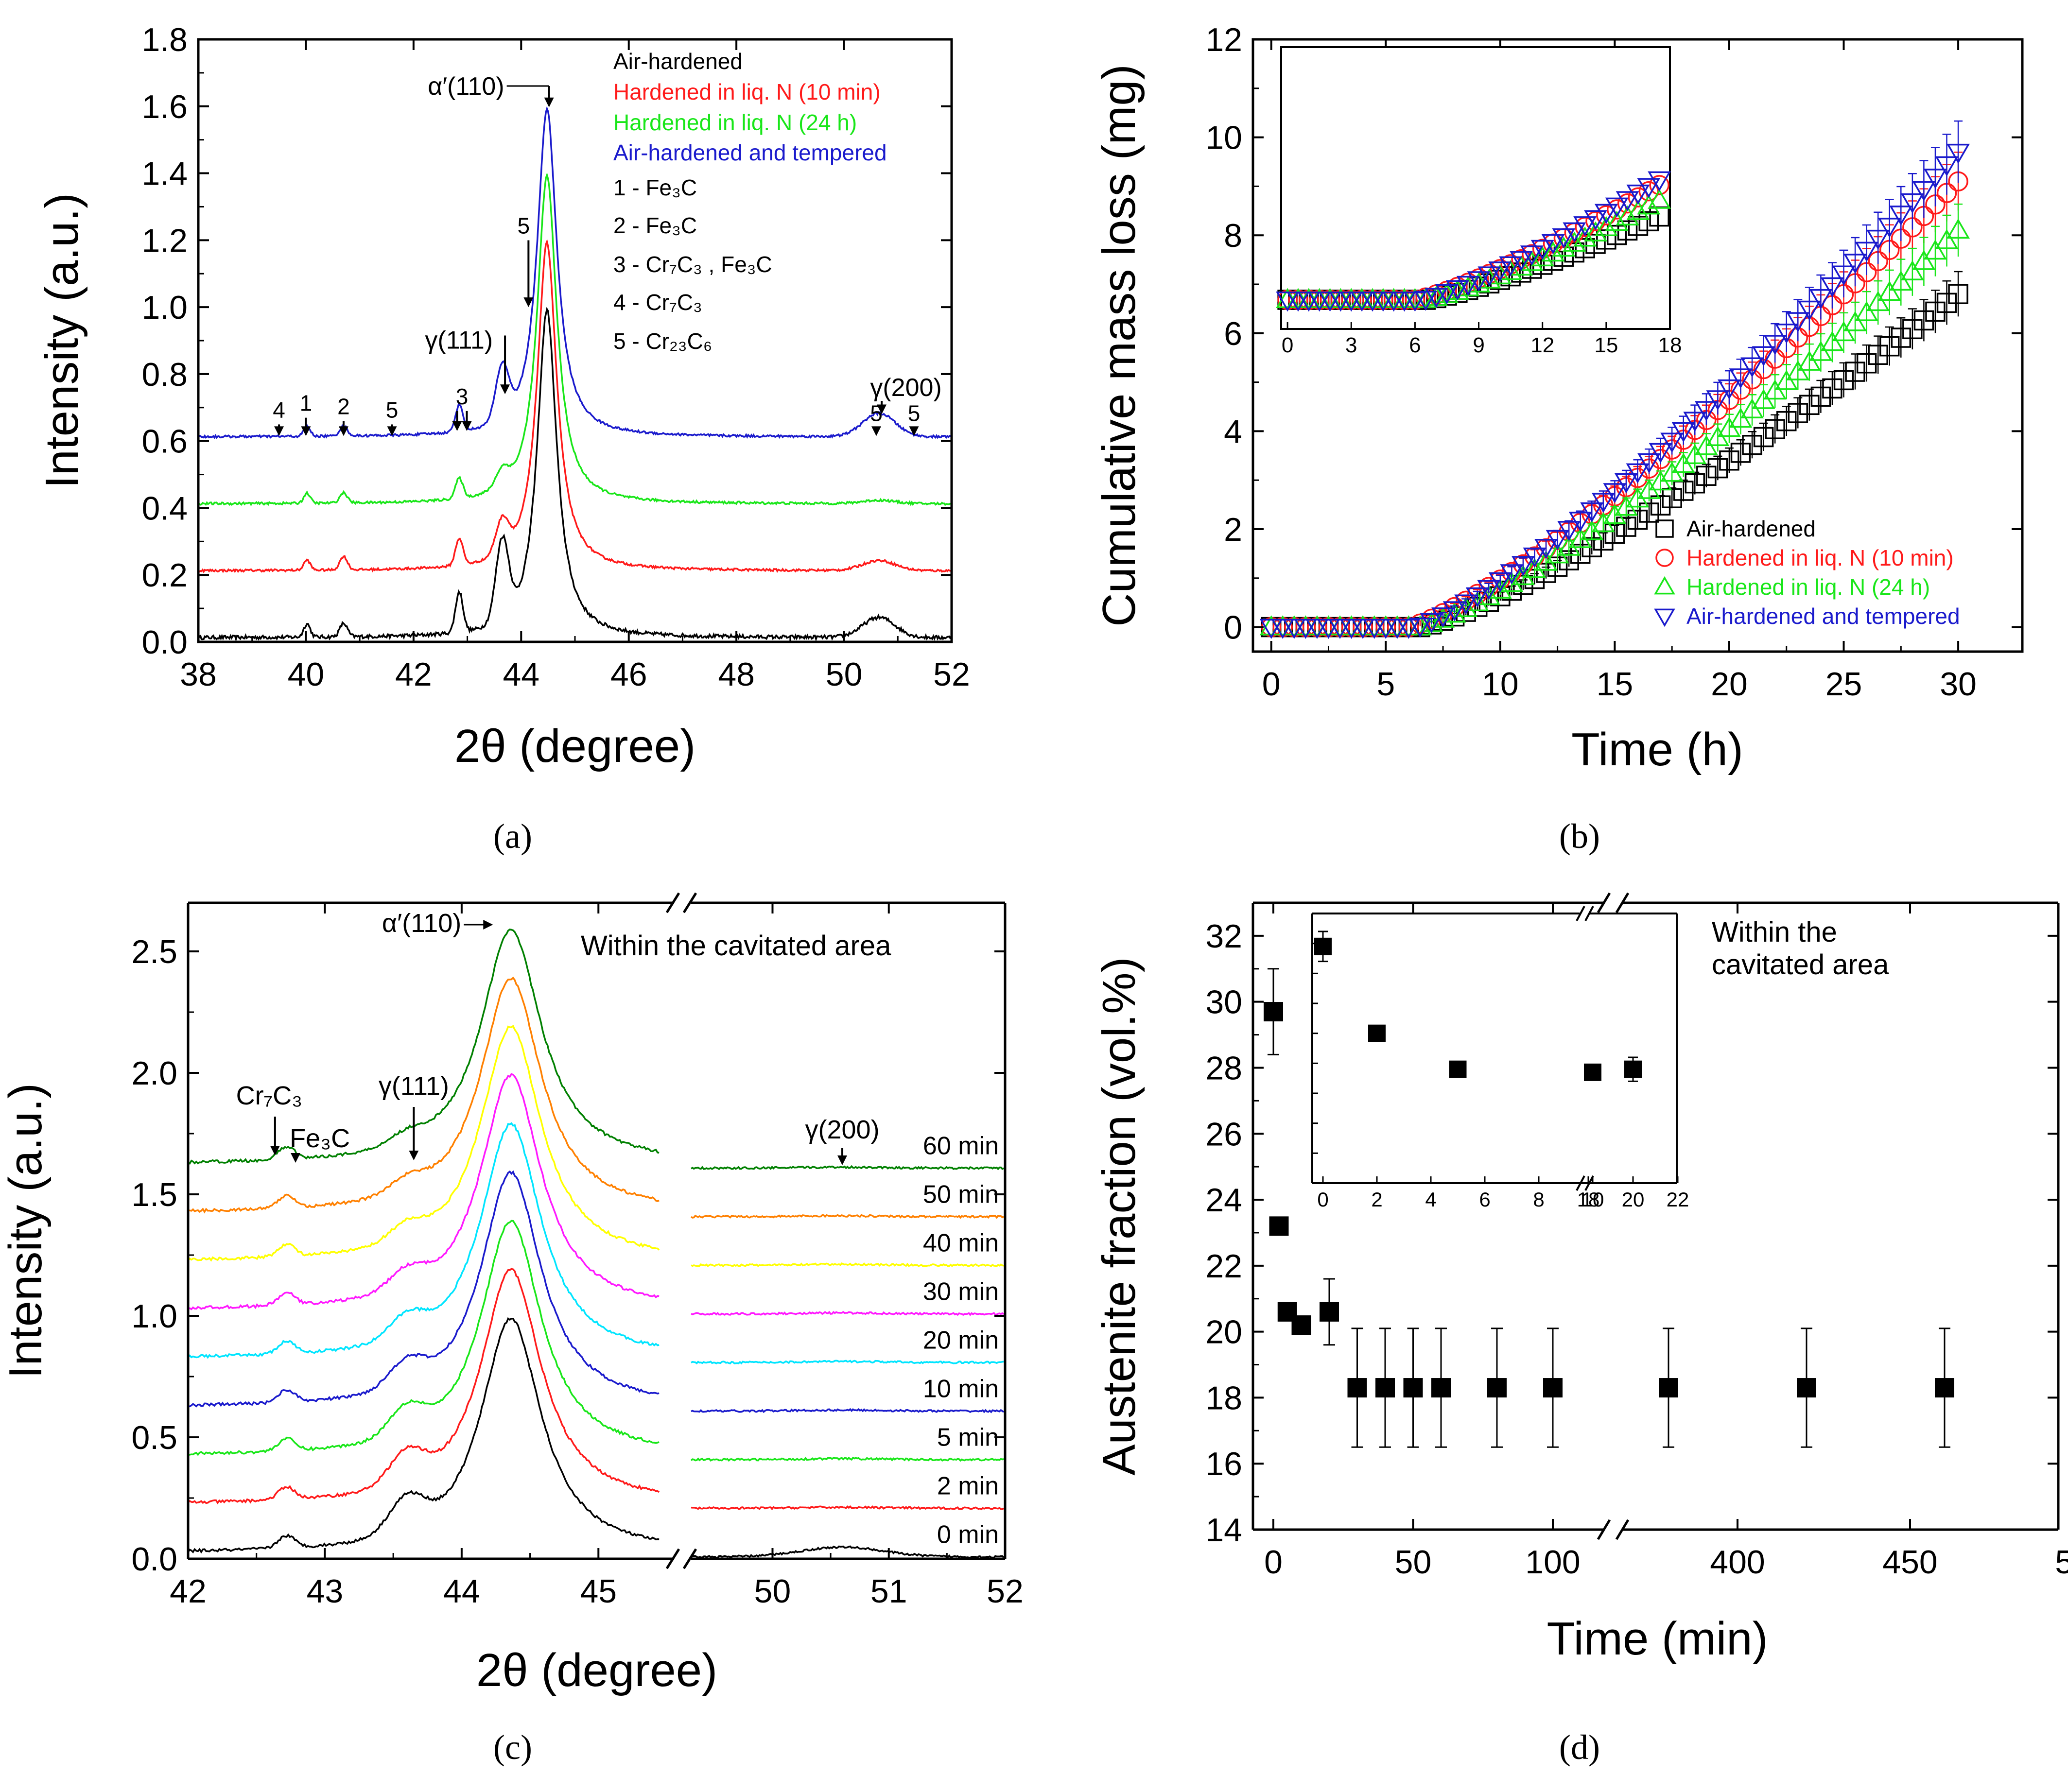 Image resolution: width=2068 pixels, height=1792 pixels. Describe the element at coordinates (1233, 627) in the screenshot. I see `panel-b-ytick-label-0: 0` at that location.